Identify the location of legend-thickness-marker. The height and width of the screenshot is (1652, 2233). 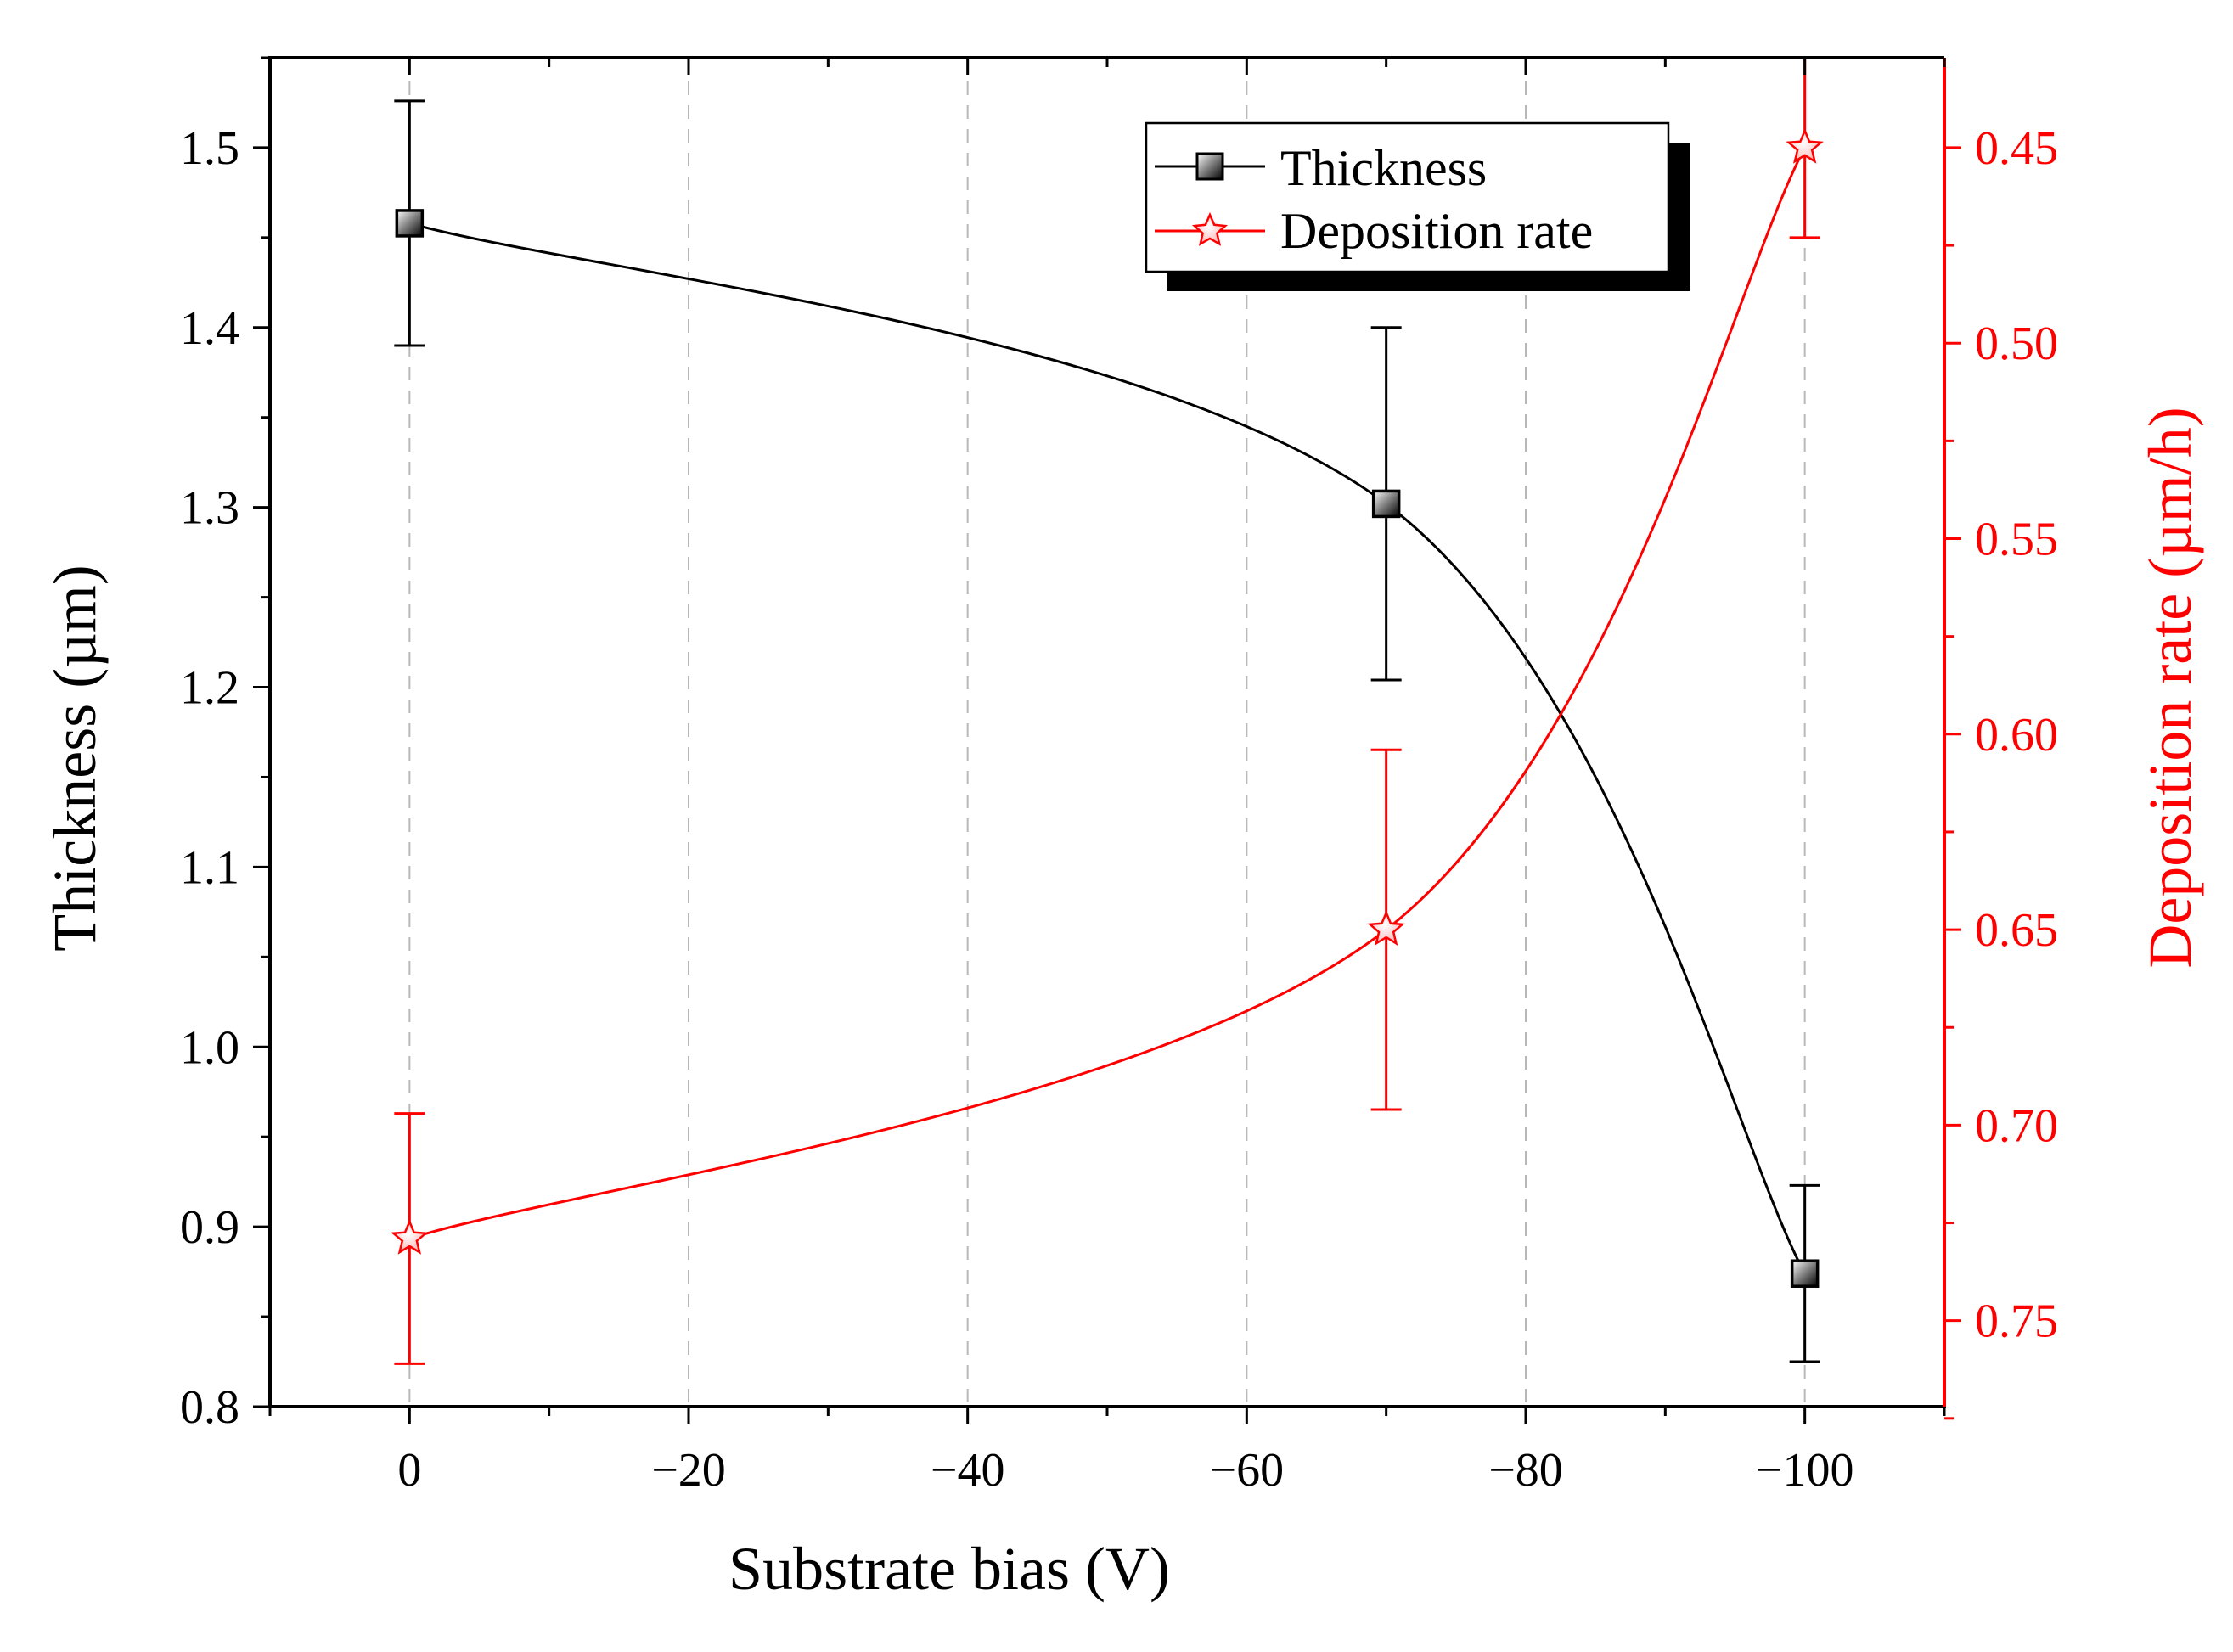
(1210, 166).